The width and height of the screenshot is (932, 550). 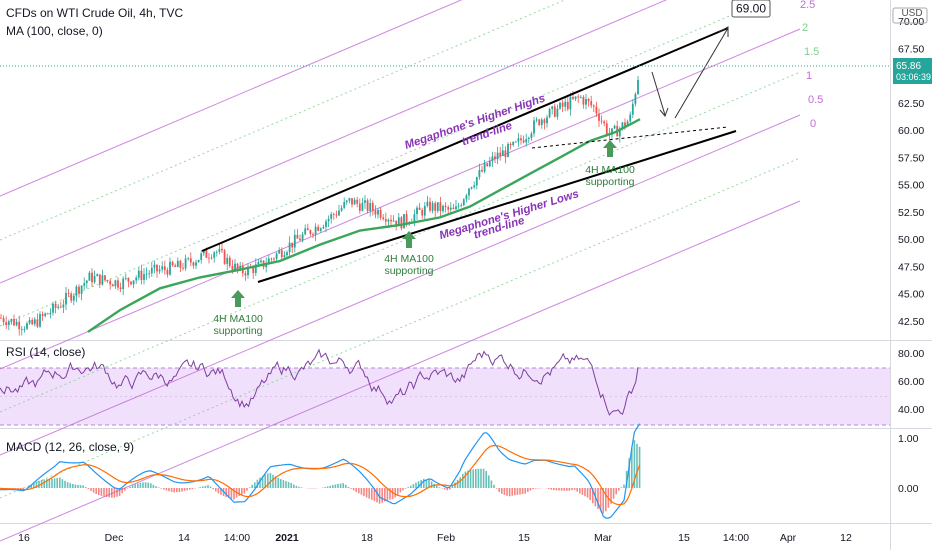 I want to click on support-dashed-line, so click(x=630, y=137).